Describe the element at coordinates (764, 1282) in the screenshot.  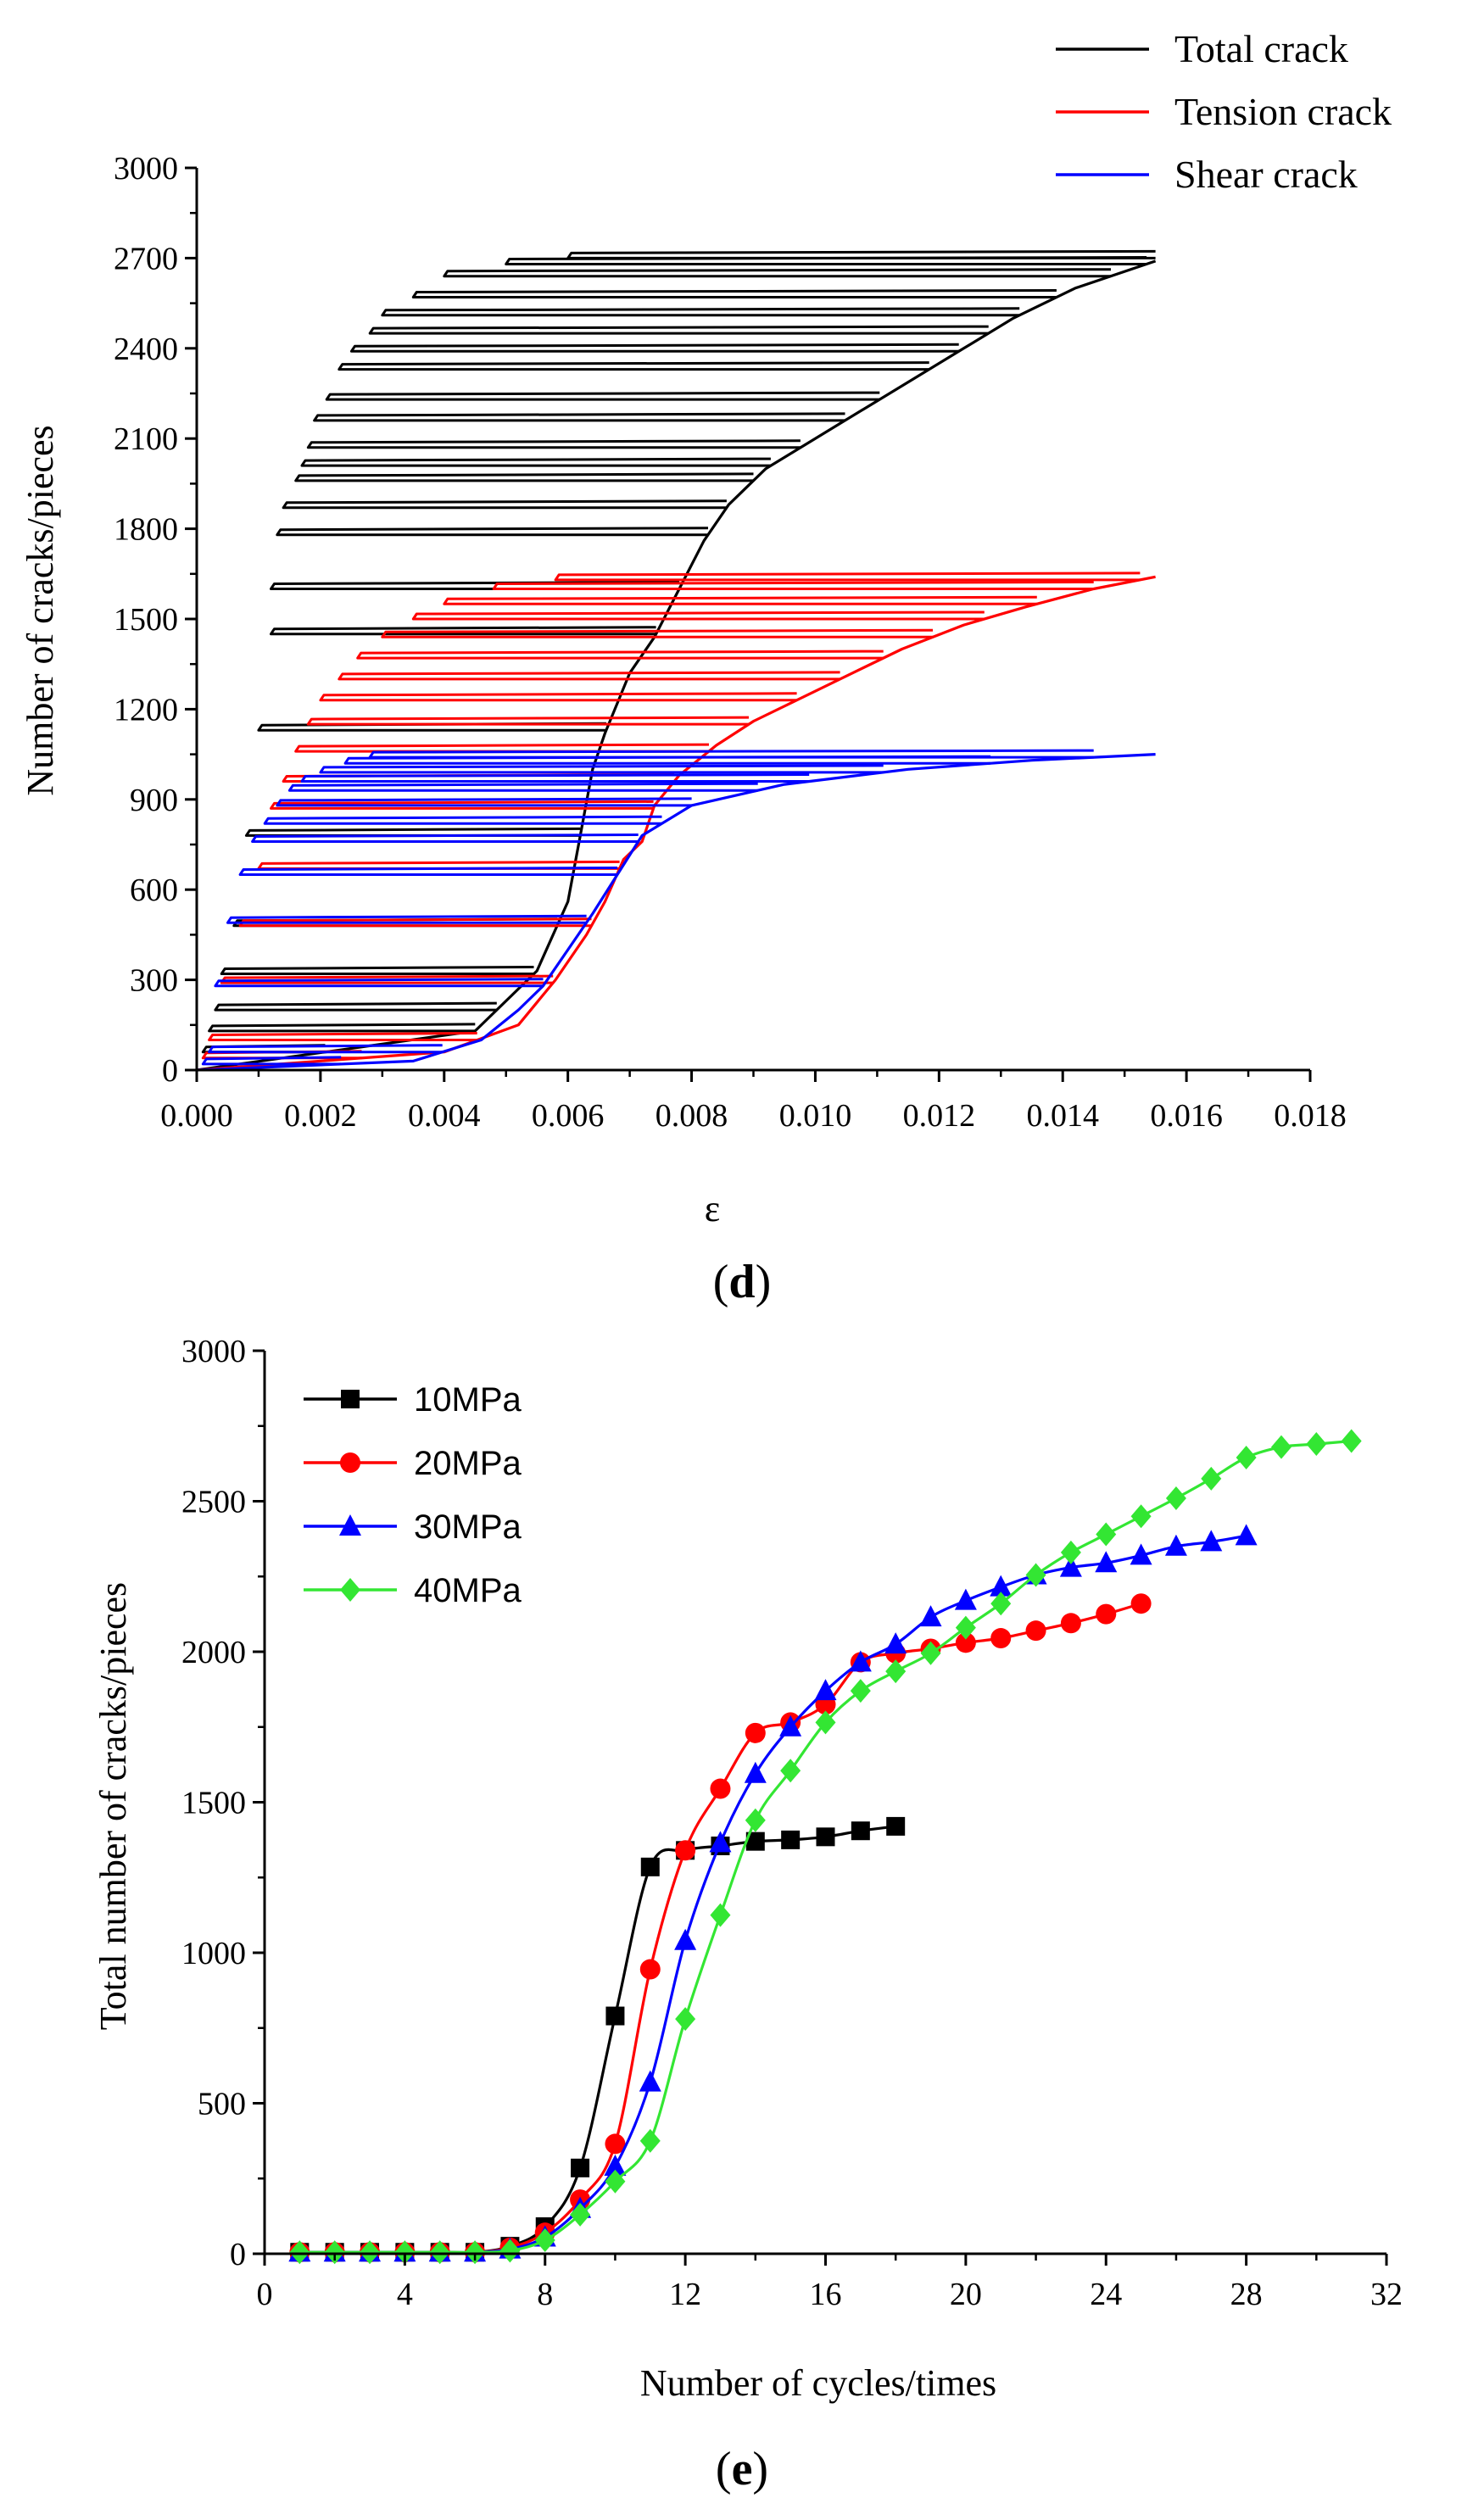
I see `panel-d-close: )` at that location.